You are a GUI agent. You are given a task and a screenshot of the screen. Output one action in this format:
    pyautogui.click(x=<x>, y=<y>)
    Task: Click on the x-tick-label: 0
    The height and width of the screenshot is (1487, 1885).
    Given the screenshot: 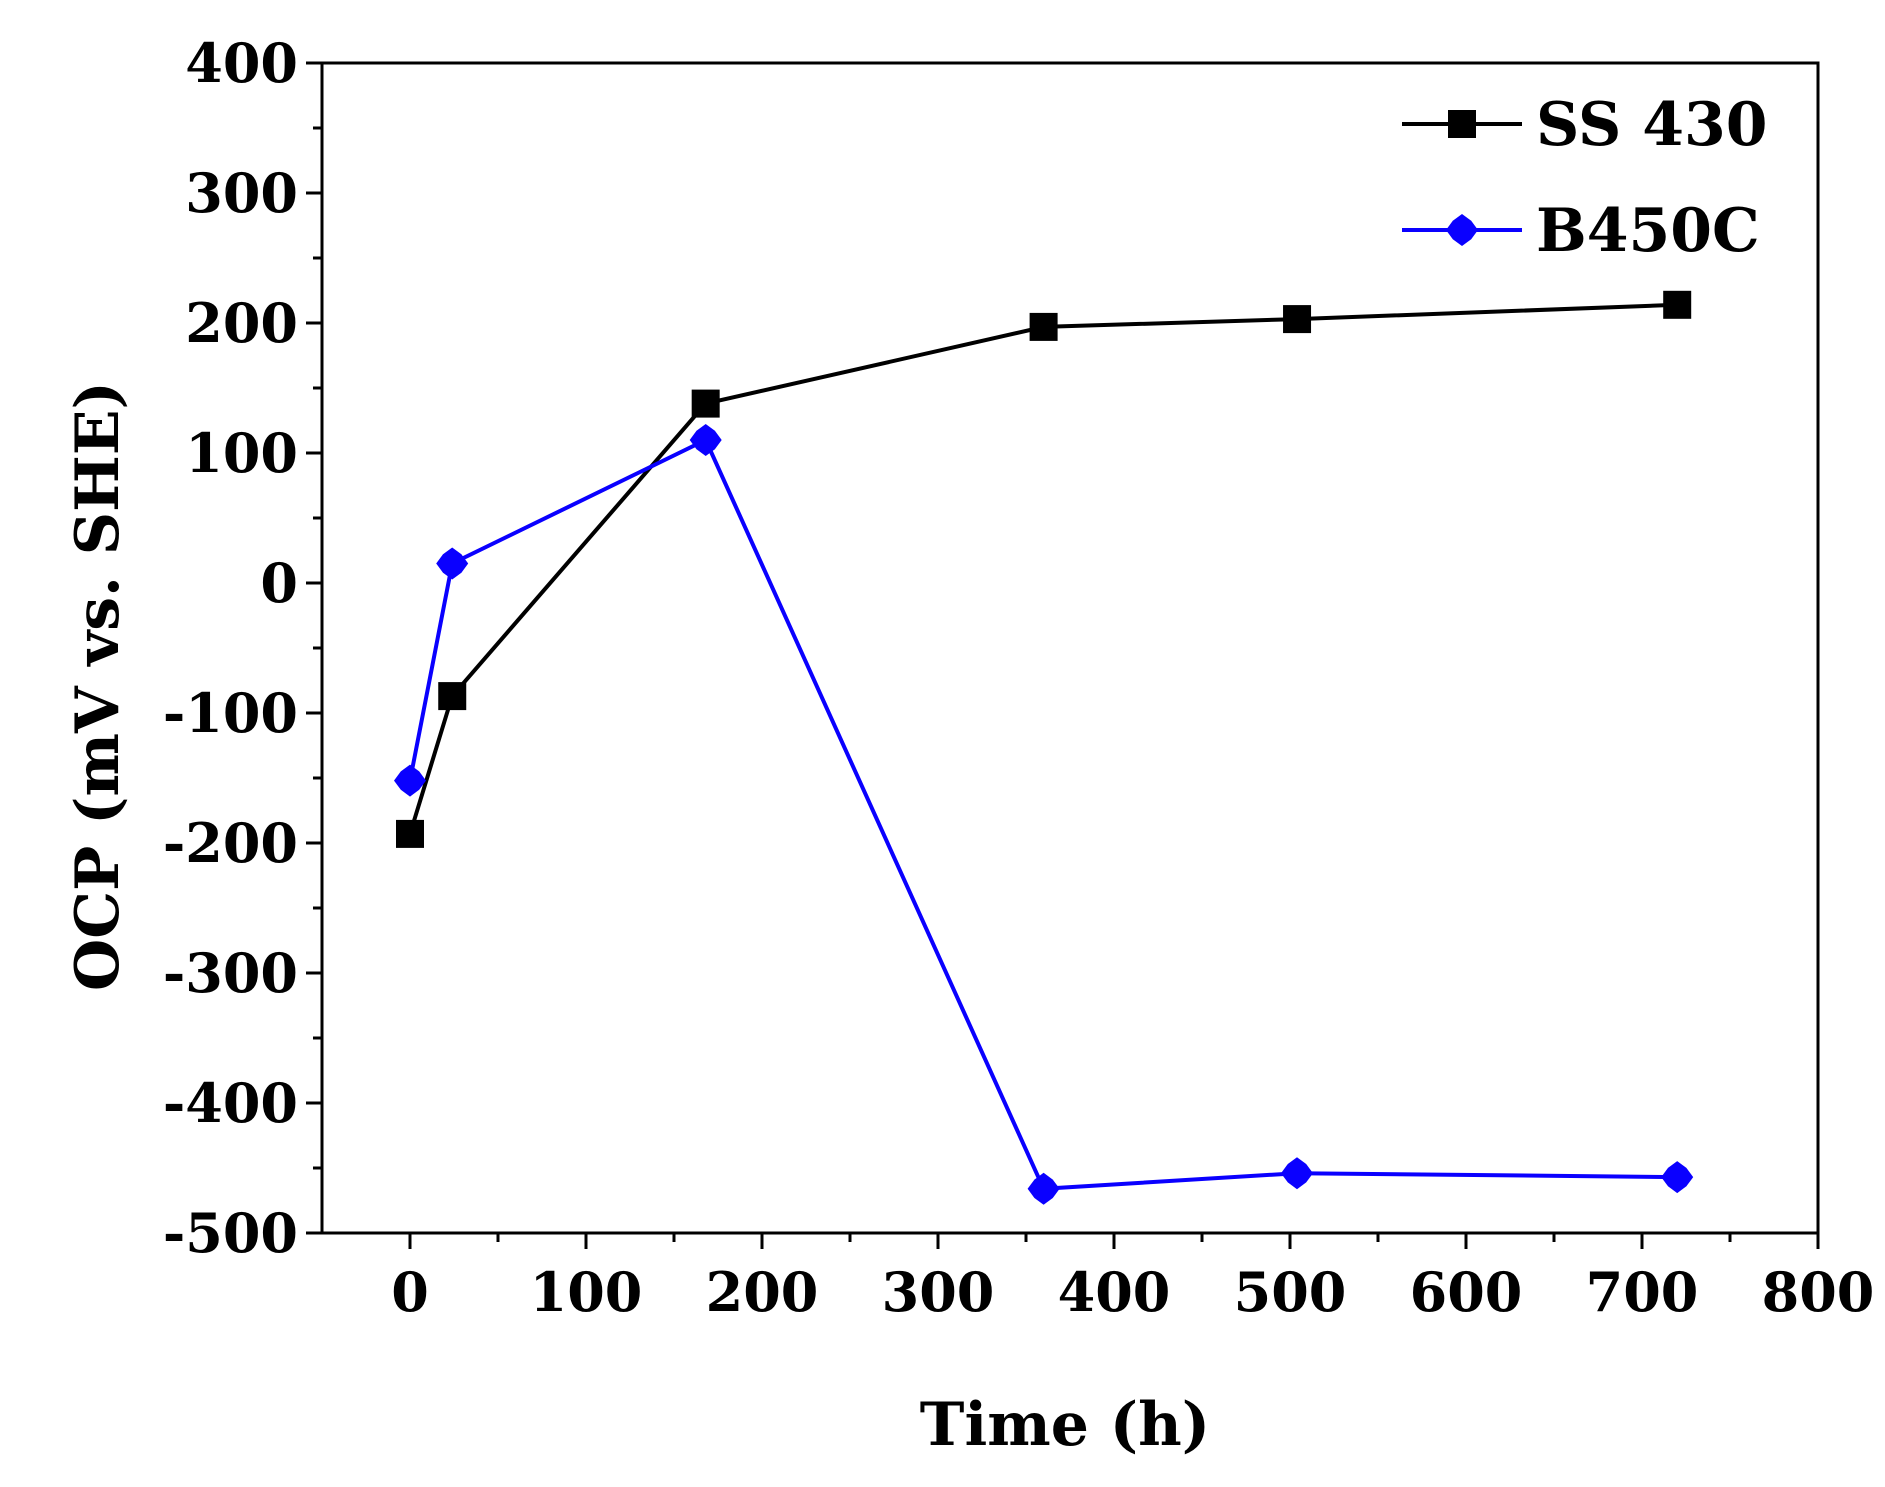 What is the action you would take?
    pyautogui.click(x=410, y=1292)
    